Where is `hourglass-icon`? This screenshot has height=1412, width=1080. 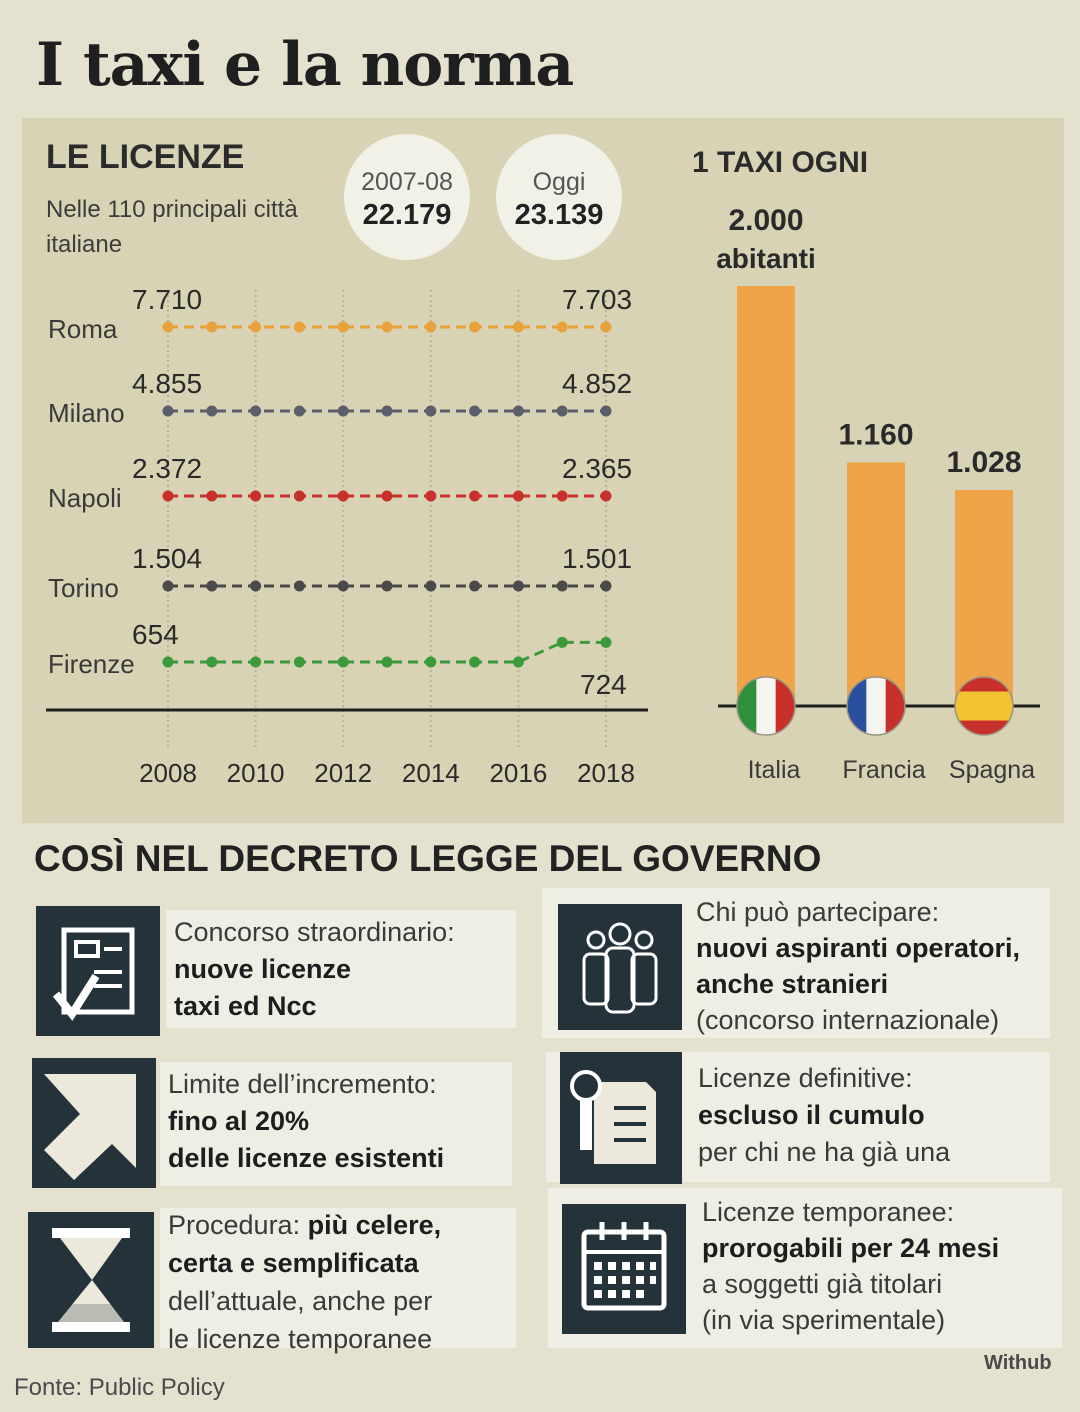
hourglass-icon is located at coordinates (91, 1280).